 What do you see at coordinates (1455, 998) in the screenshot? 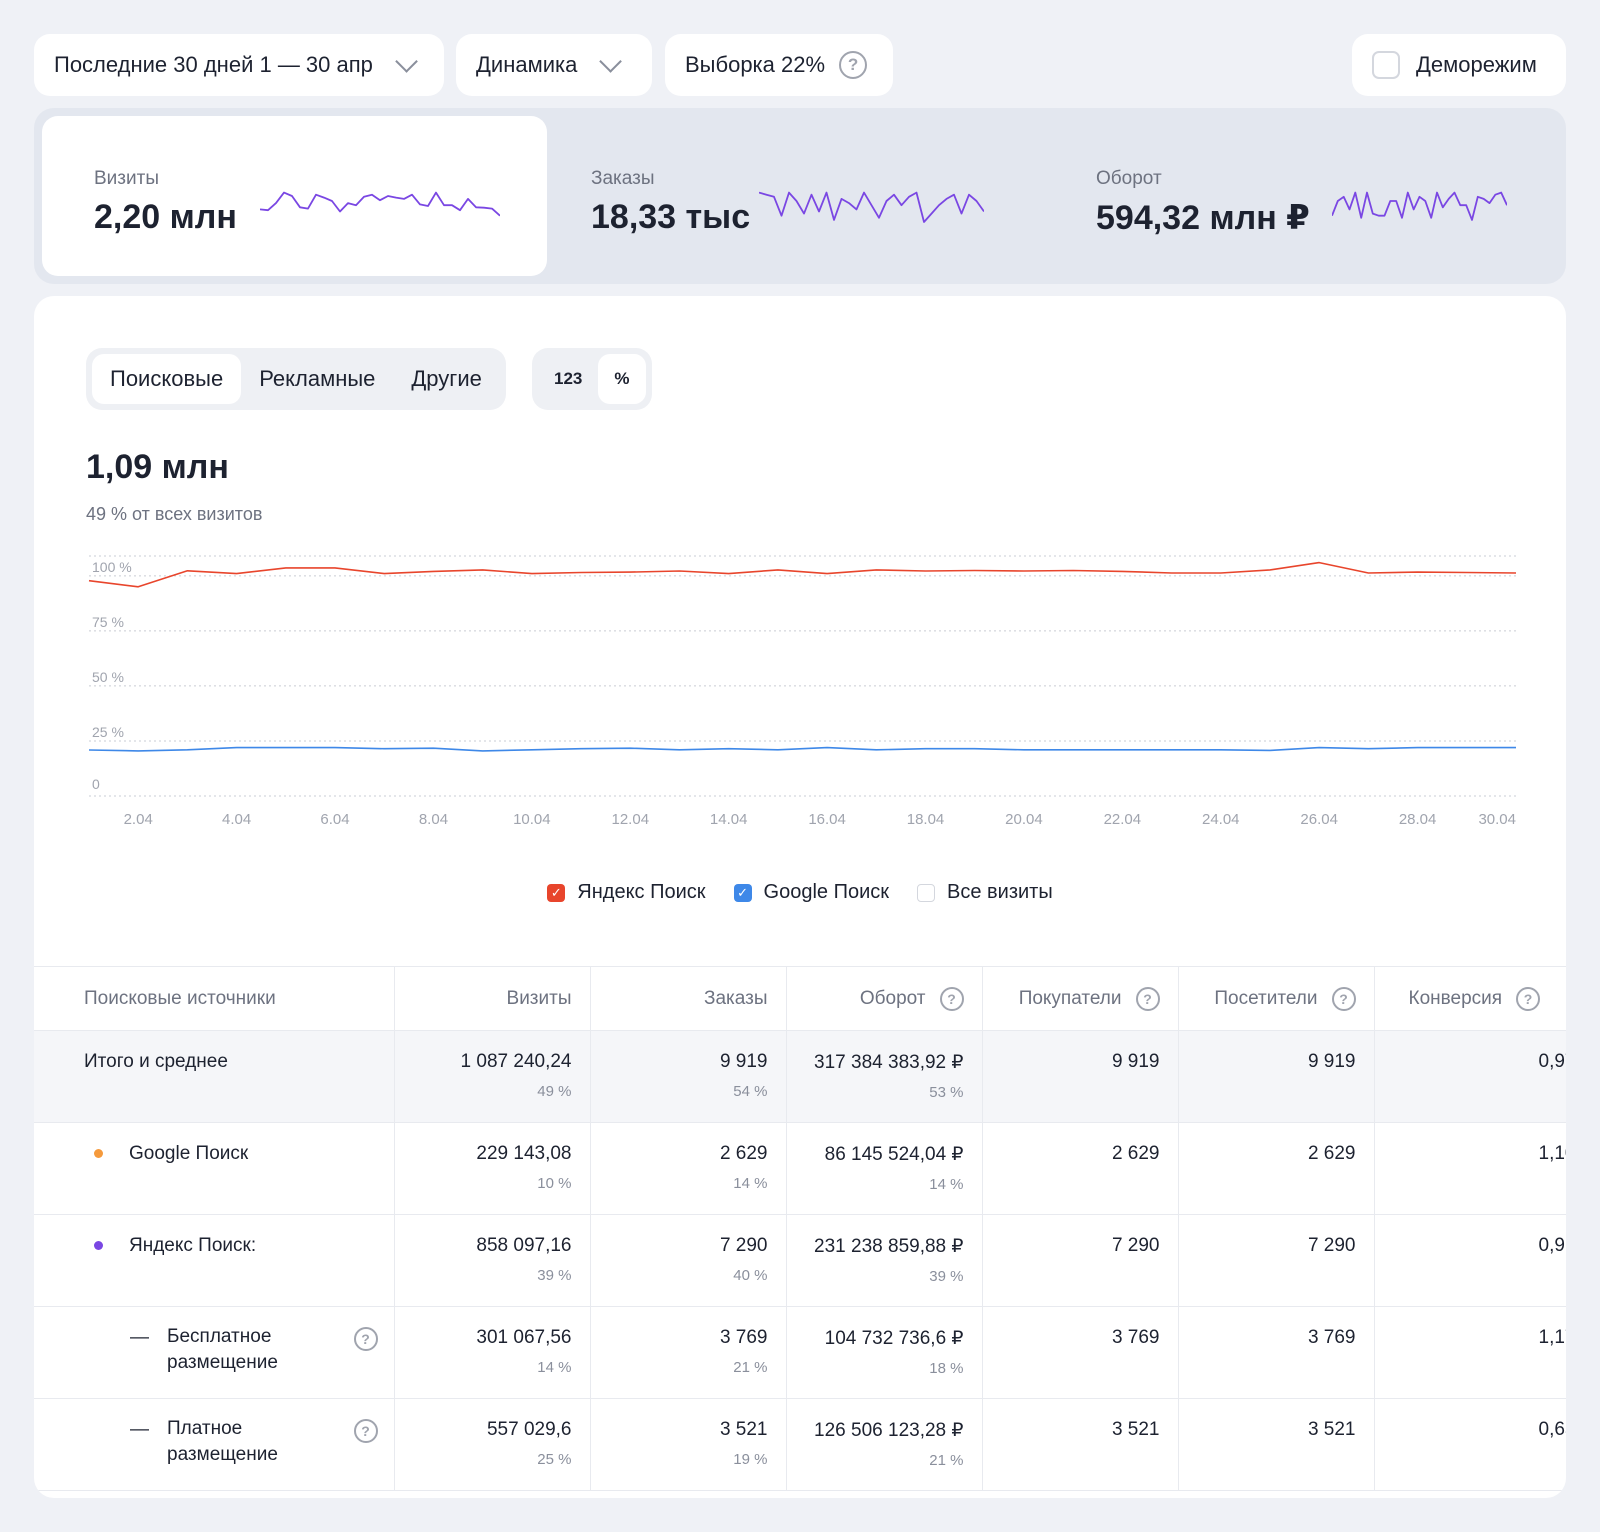
I see `col-header-label: Конверсия` at bounding box center [1455, 998].